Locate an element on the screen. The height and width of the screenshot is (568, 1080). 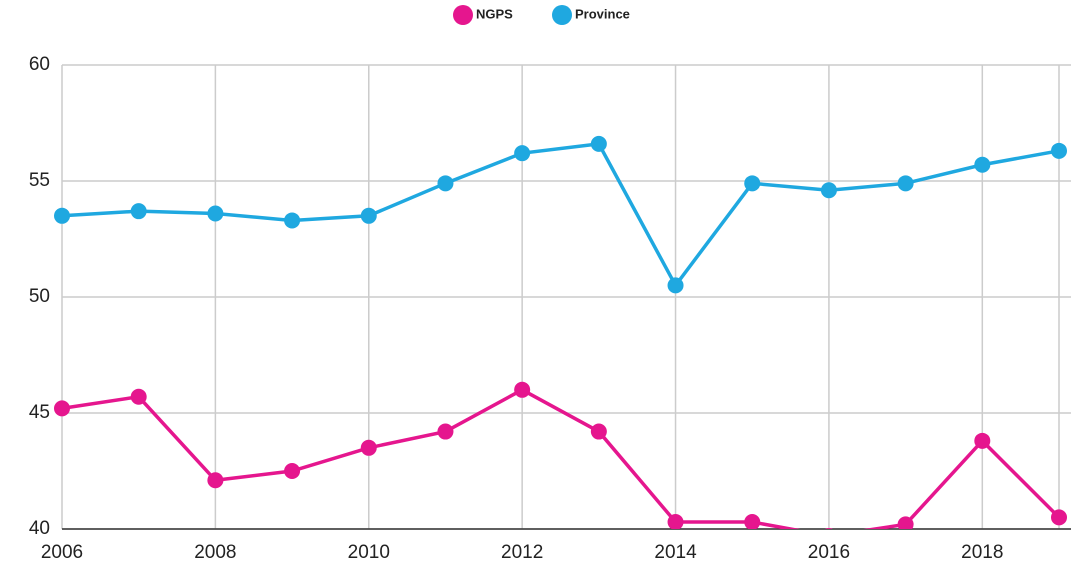
y-tick-label: 40 is located at coordinates (39, 528).